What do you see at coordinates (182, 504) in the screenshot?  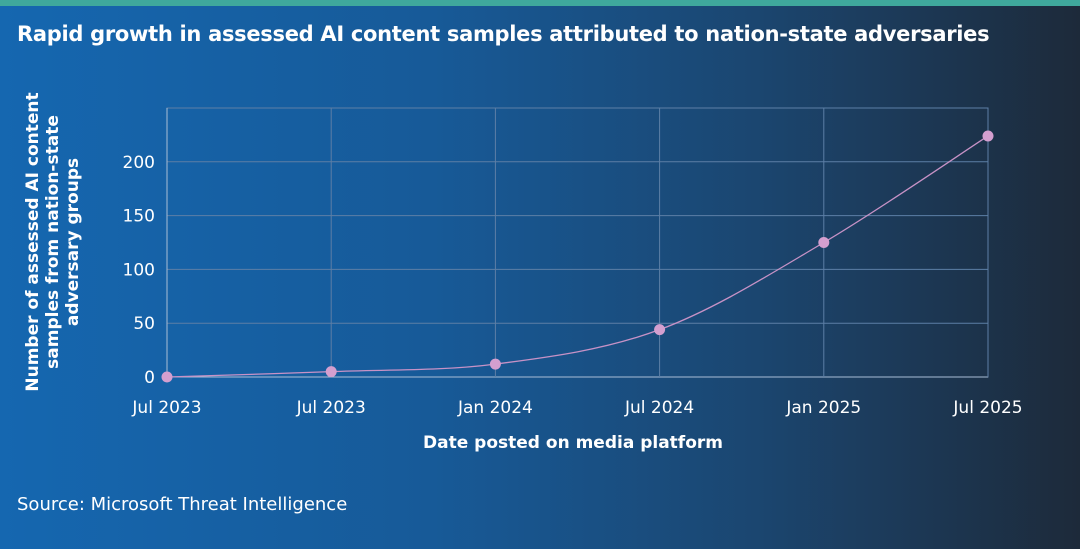 I see `source-note: Source: Microsoft Threat Intelligence` at bounding box center [182, 504].